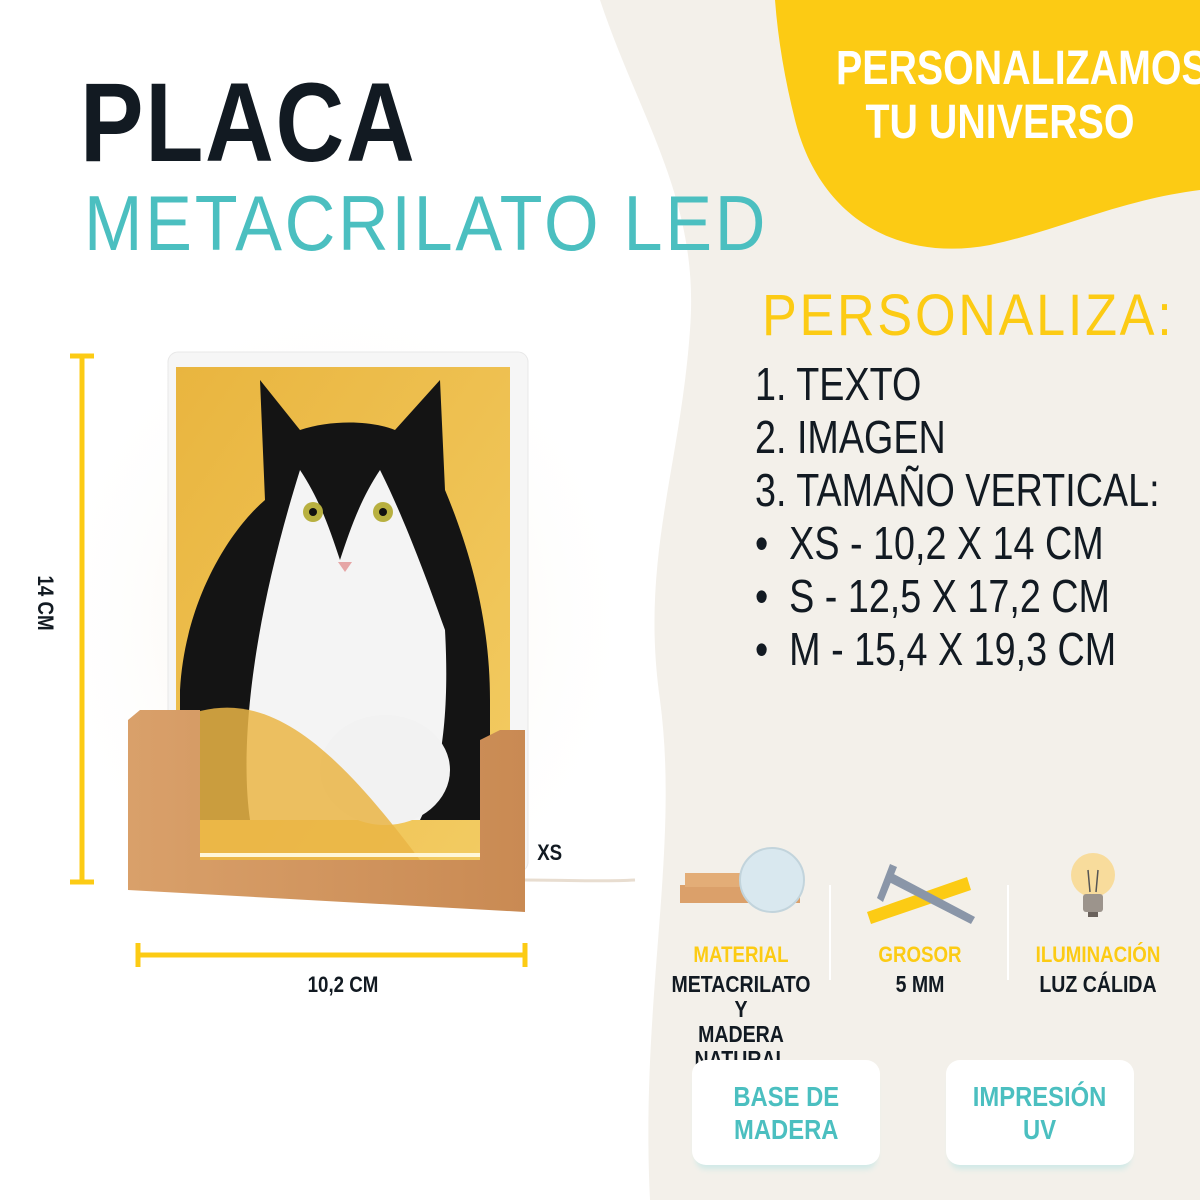 The width and height of the screenshot is (1200, 1200). Describe the element at coordinates (1000, 122) in the screenshot. I see `slogan-line-2: TU UNIVERSO` at that location.